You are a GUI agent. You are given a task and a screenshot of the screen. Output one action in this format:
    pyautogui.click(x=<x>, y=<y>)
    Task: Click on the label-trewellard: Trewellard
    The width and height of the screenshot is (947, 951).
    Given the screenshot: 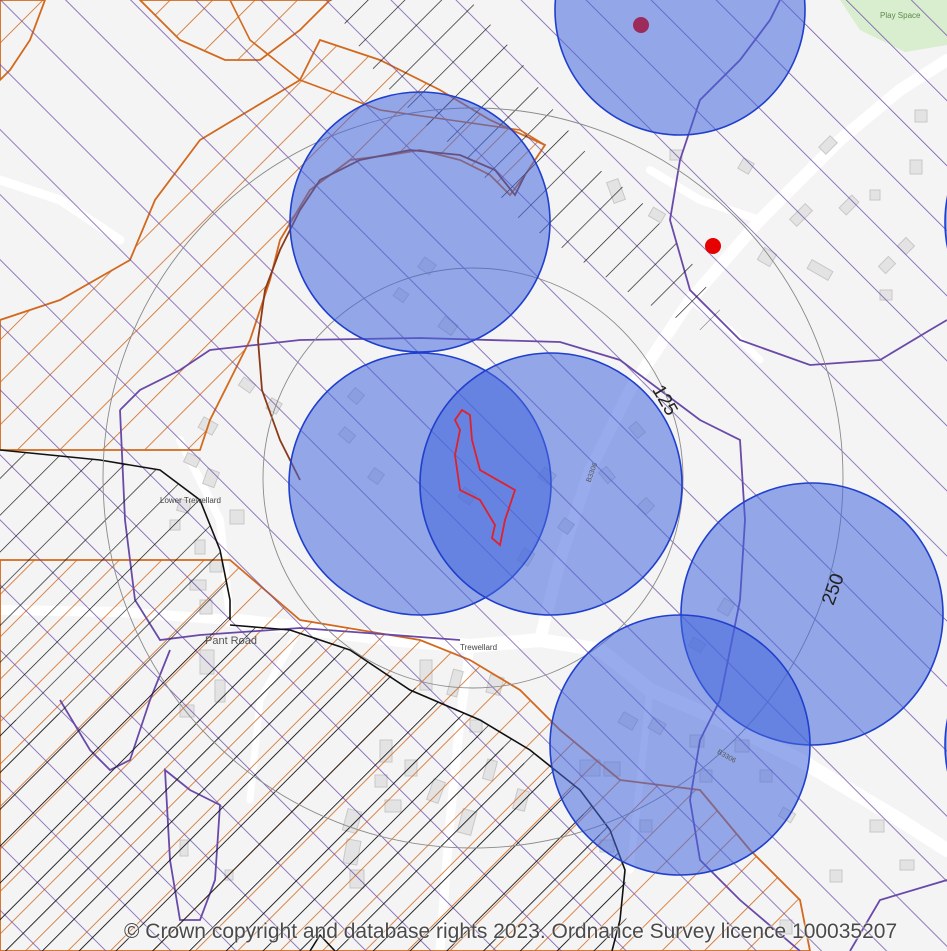 What is the action you would take?
    pyautogui.click(x=478, y=647)
    